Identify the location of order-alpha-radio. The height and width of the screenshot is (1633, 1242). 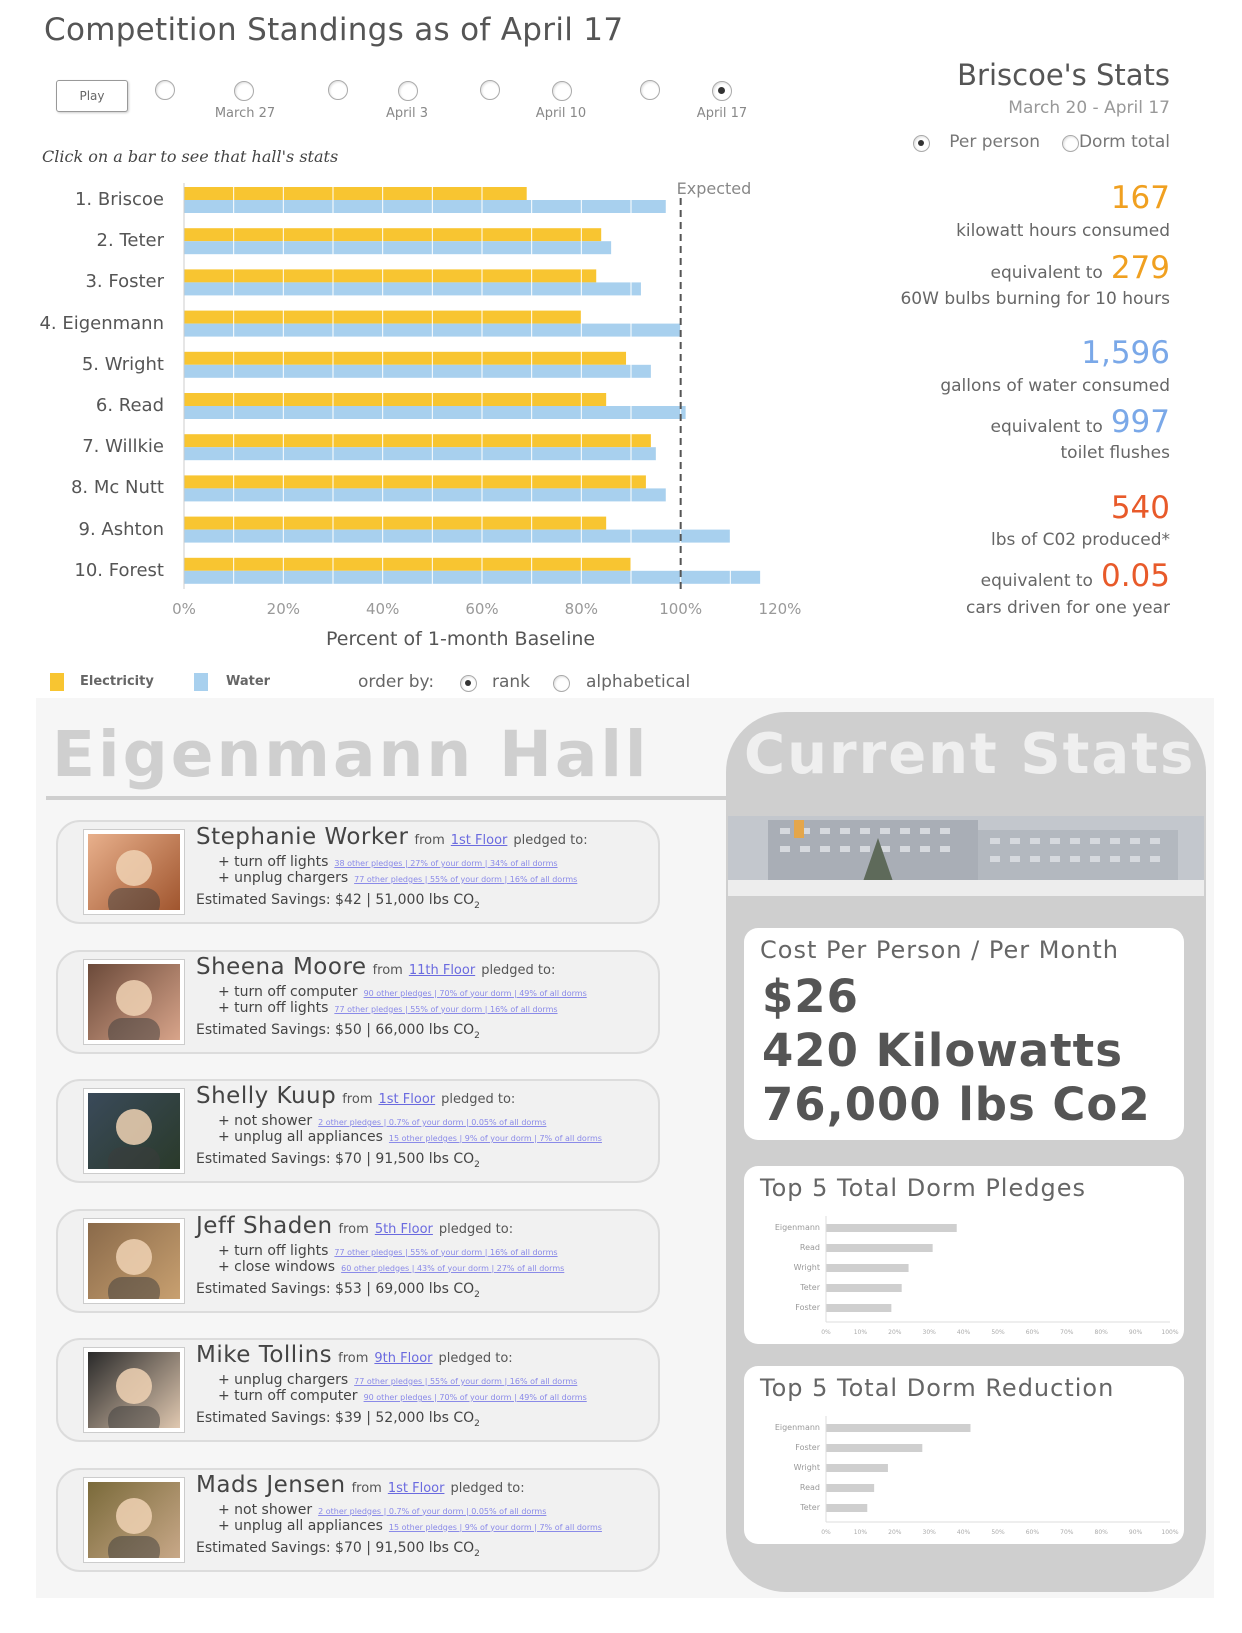
(561, 683).